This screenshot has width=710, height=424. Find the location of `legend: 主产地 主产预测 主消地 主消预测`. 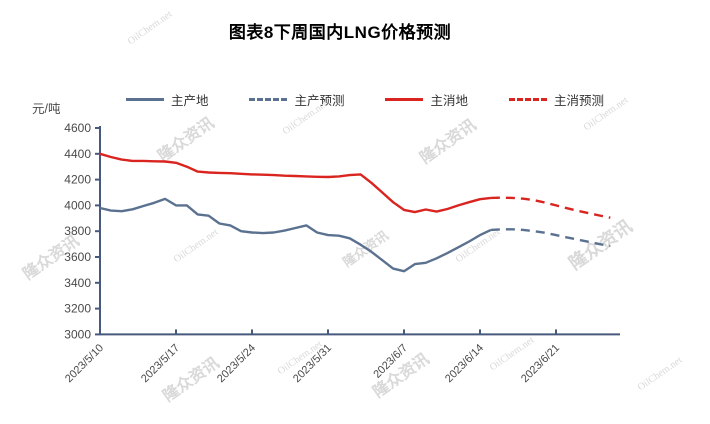

legend: 主产地 主产预测 主消地 主消预测 is located at coordinates (365, 99).